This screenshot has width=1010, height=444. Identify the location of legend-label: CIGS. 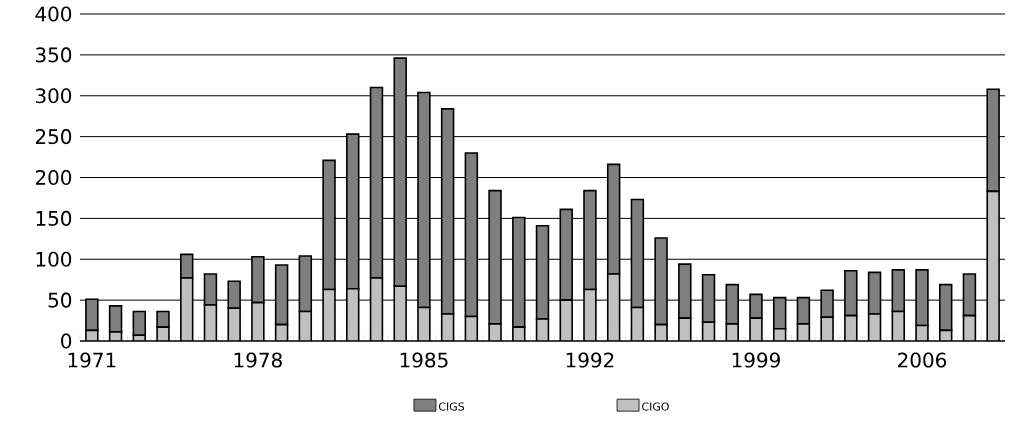
(451, 406).